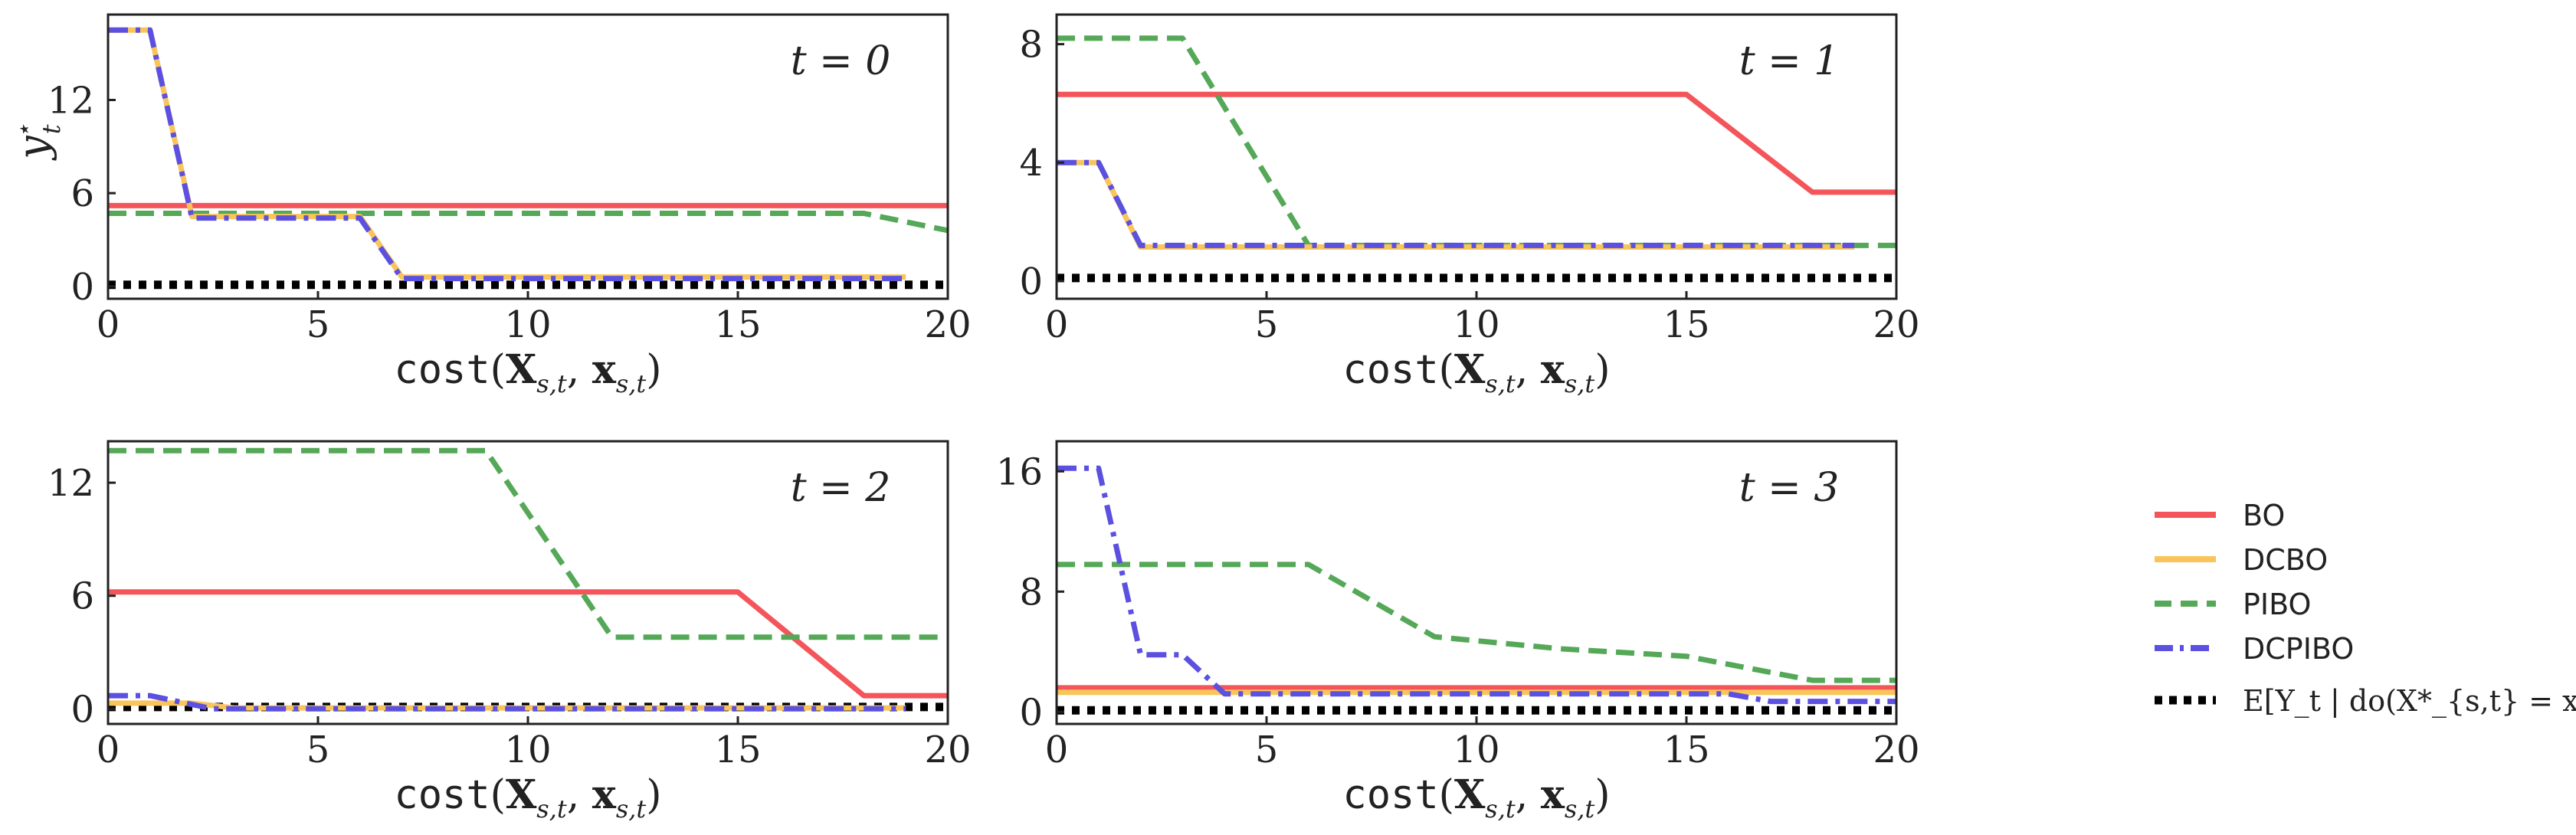 Image resolution: width=2576 pixels, height=835 pixels. Describe the element at coordinates (841, 61) in the screenshot. I see `panel-title: t = 0` at that location.